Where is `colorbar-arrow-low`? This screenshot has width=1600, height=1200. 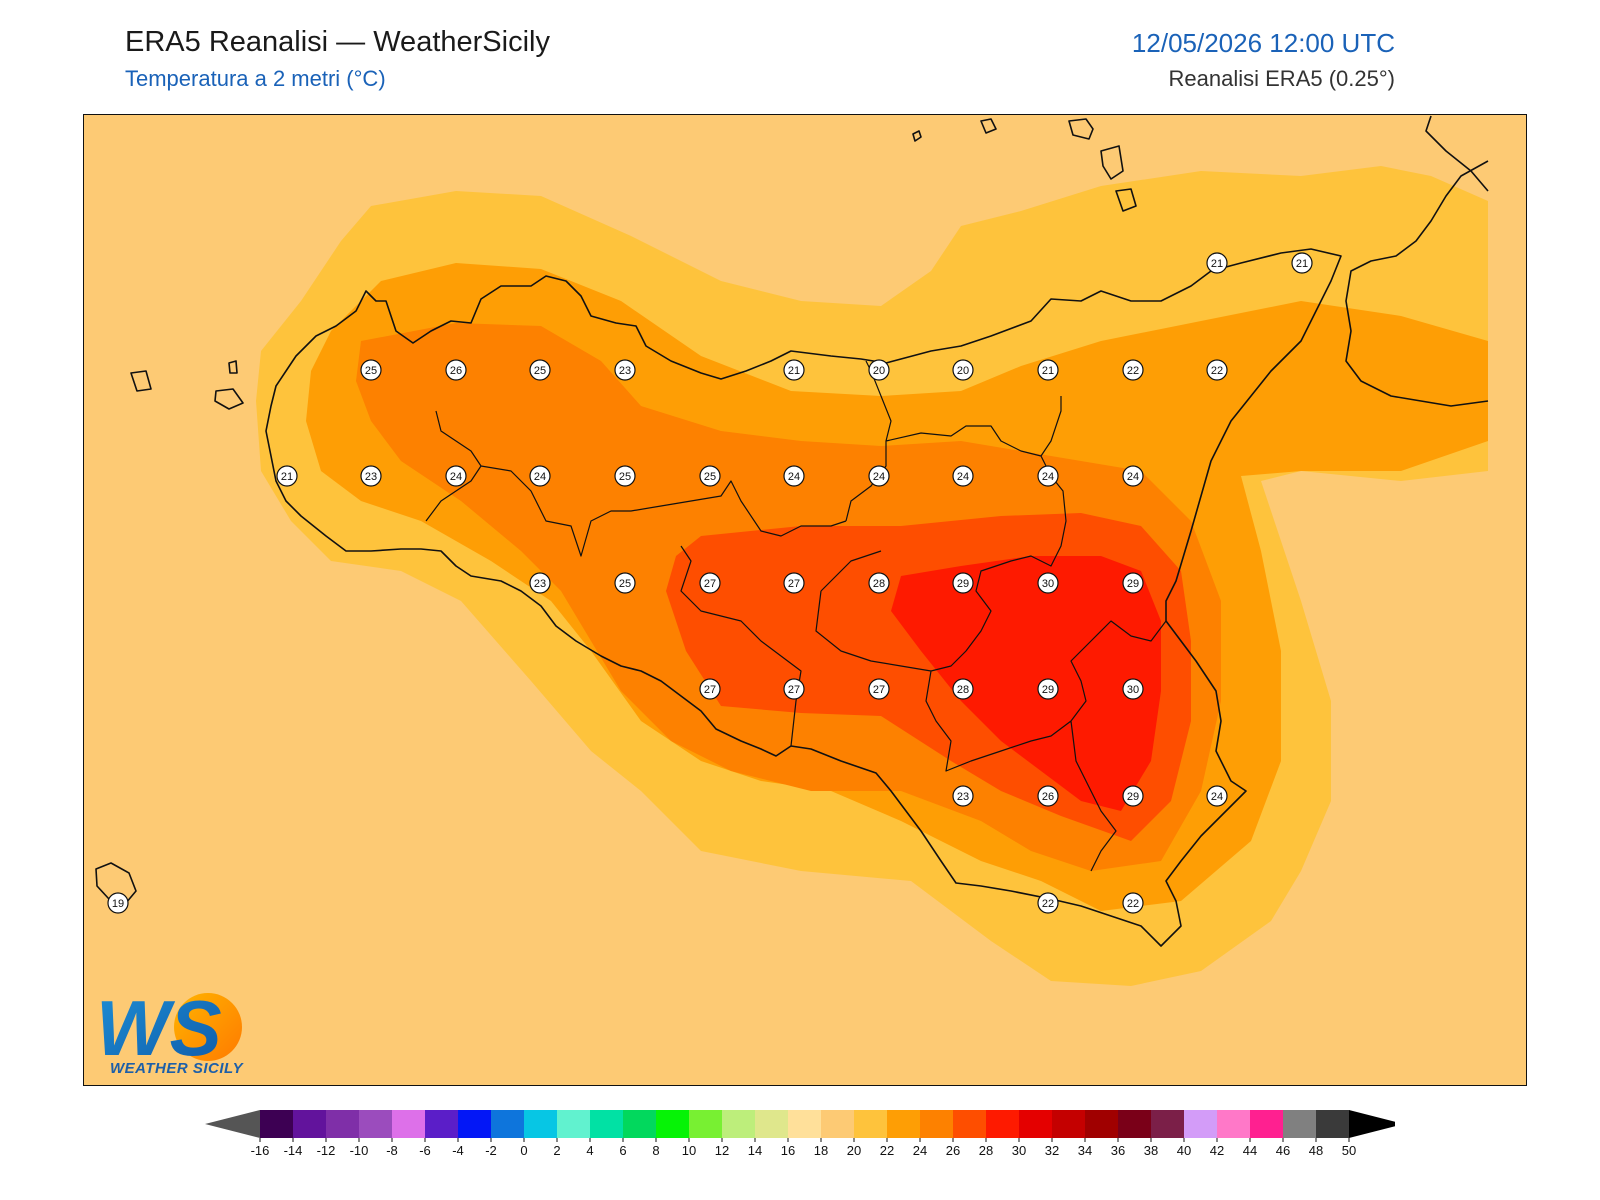
colorbar-arrow-low is located at coordinates (232, 1124).